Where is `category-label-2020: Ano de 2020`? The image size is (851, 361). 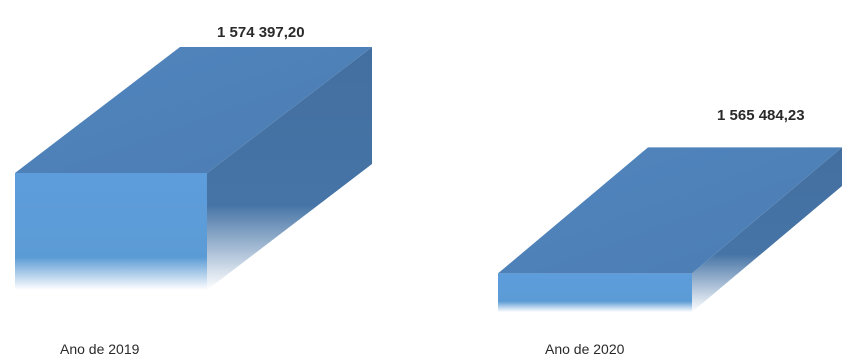 category-label-2020: Ano de 2020 is located at coordinates (585, 349).